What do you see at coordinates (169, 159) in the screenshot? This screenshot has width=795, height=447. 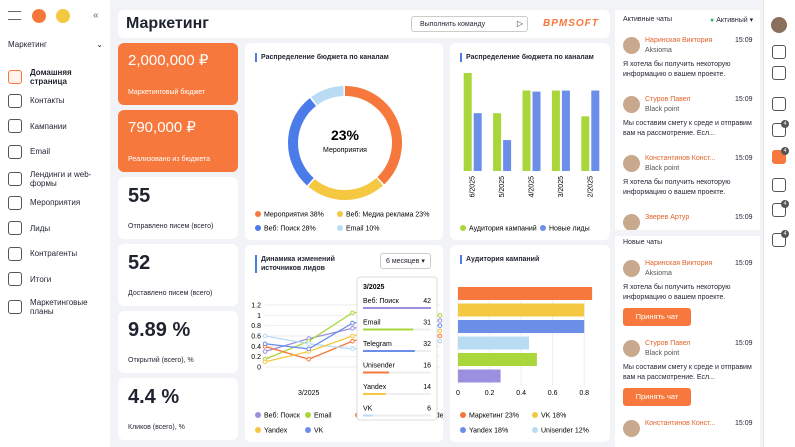 I see `kpi-label: Реализовано из бюджета` at bounding box center [169, 159].